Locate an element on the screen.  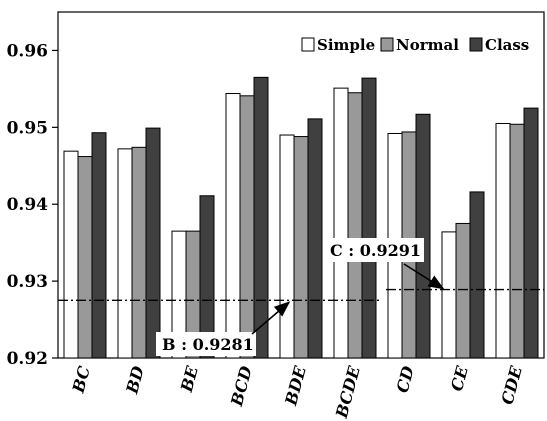
bar-simple-bcd is located at coordinates (233, 226).